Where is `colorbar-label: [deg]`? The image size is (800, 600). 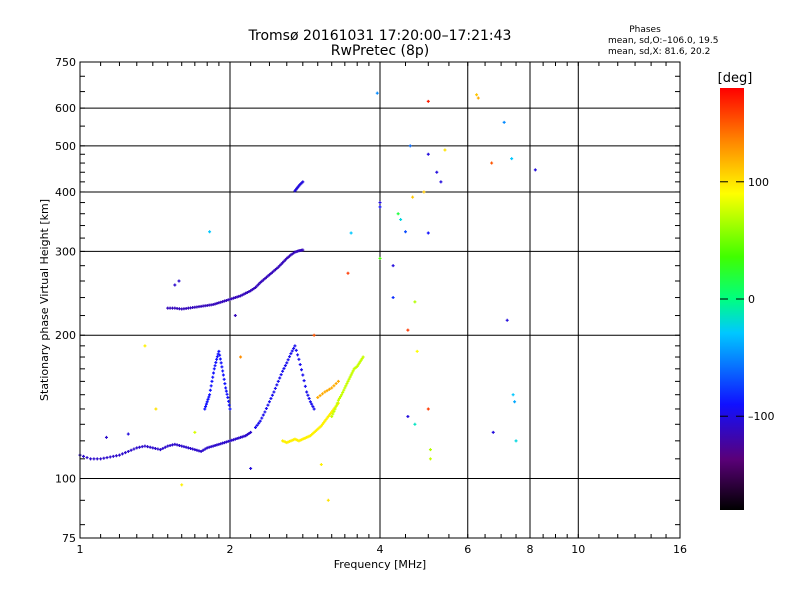 colorbar-label: [deg] is located at coordinates (735, 78).